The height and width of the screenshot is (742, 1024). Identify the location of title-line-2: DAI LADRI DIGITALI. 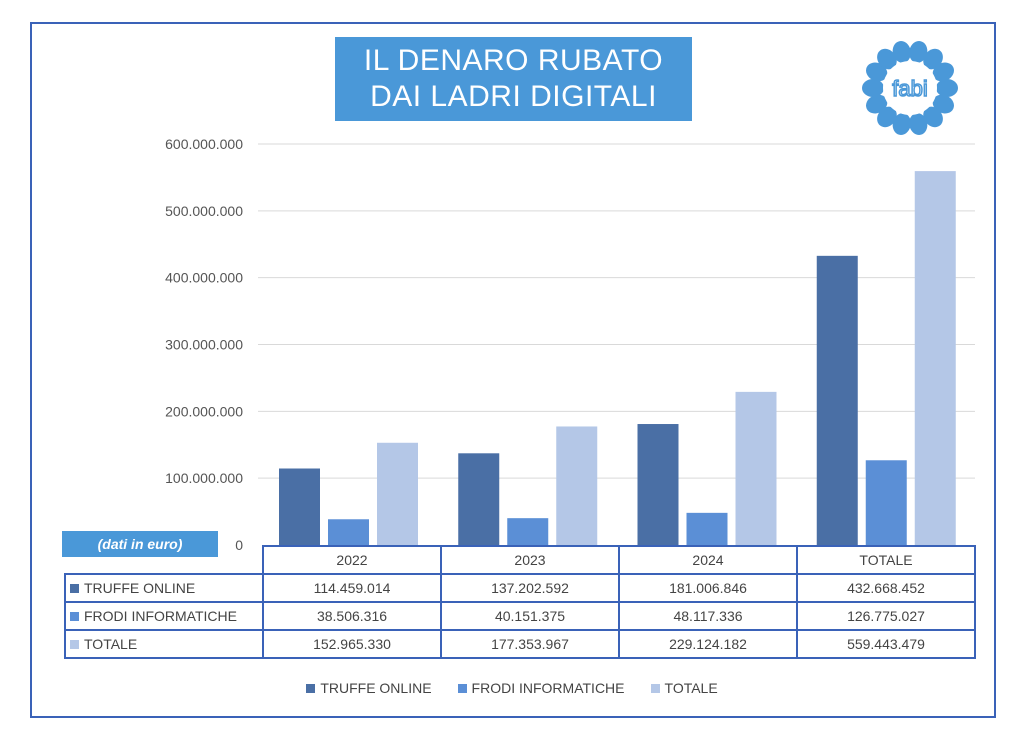
(513, 96).